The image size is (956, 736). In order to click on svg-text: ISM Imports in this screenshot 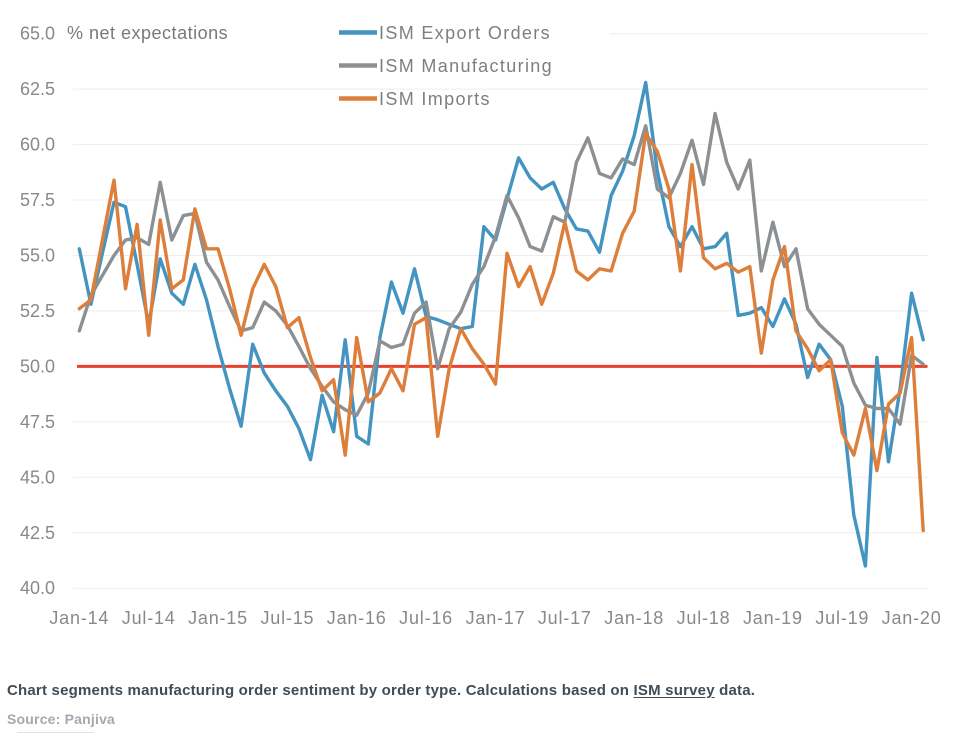, I will do `click(435, 99)`.